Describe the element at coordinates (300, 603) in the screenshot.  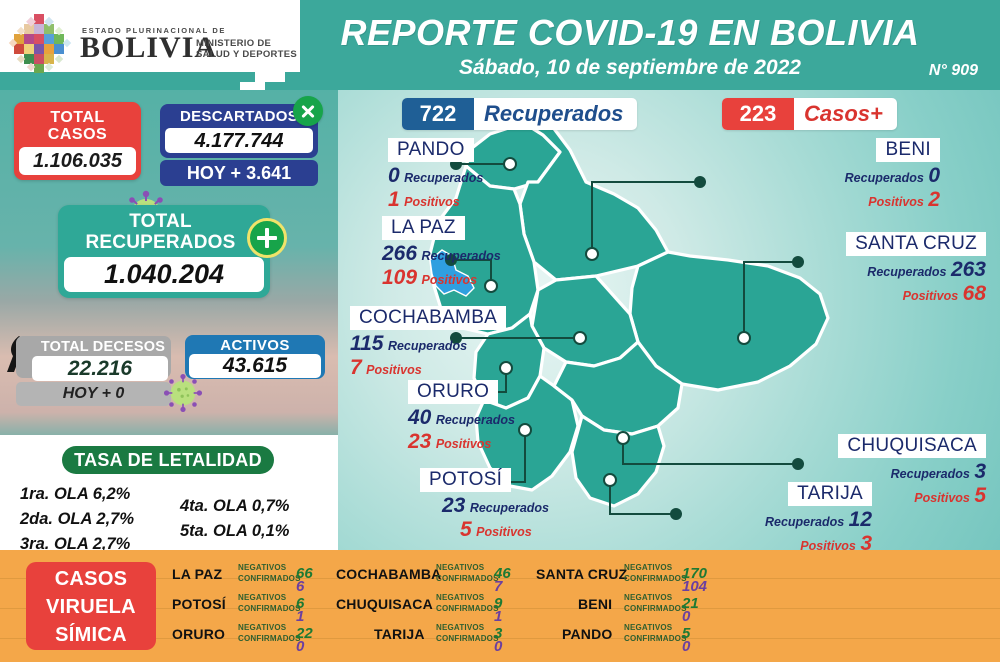
I see `viruela-negativos-value: 6` at that location.